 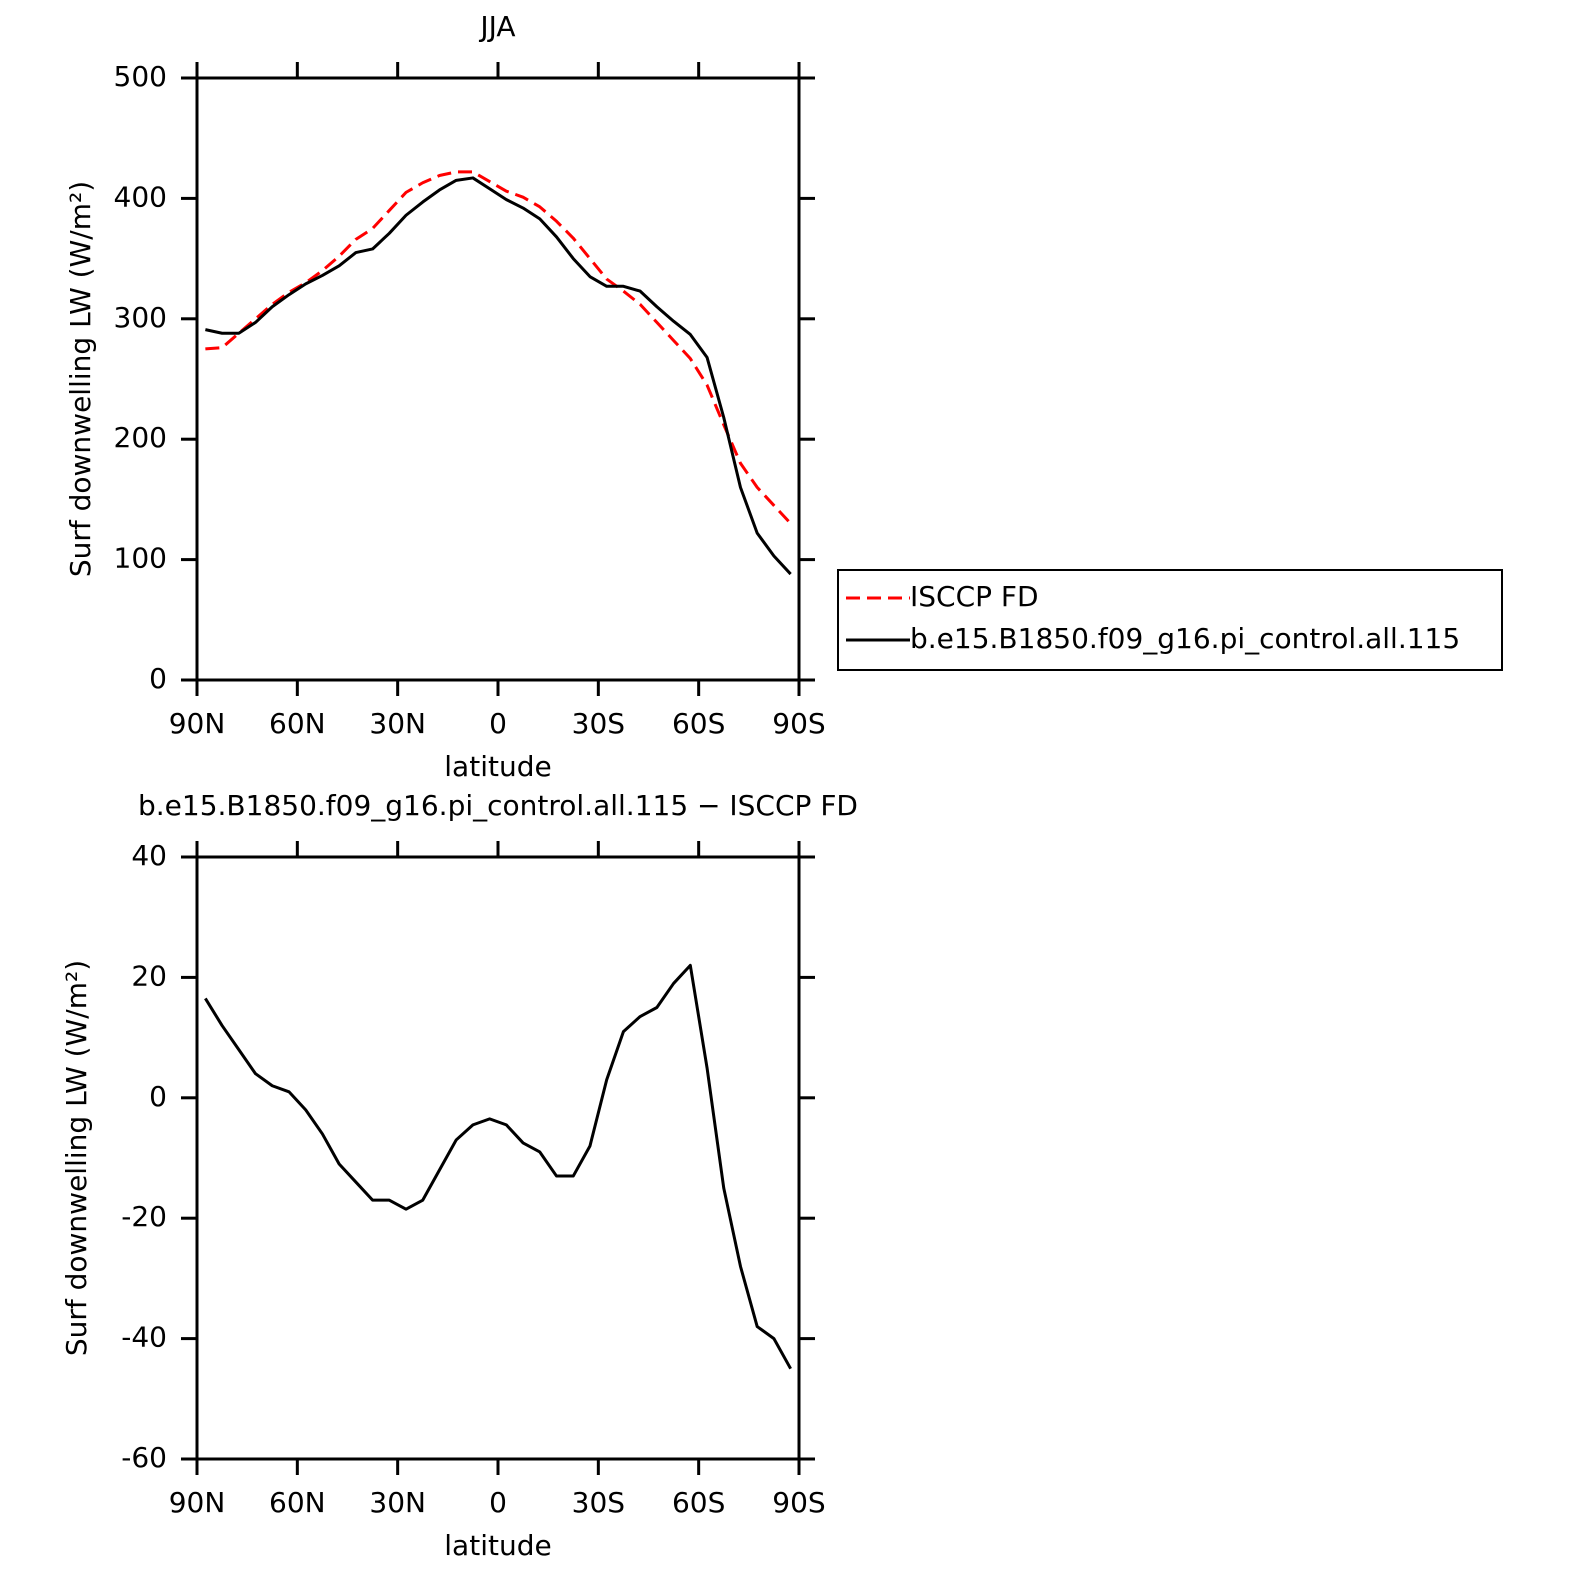 What do you see at coordinates (144, 1457) in the screenshot?
I see `y-tick-label: -60` at bounding box center [144, 1457].